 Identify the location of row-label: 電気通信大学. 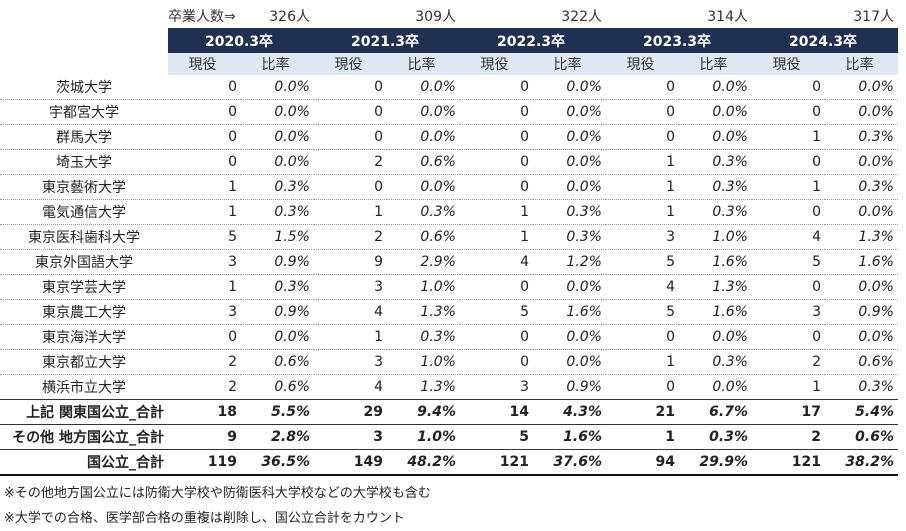
(84, 212).